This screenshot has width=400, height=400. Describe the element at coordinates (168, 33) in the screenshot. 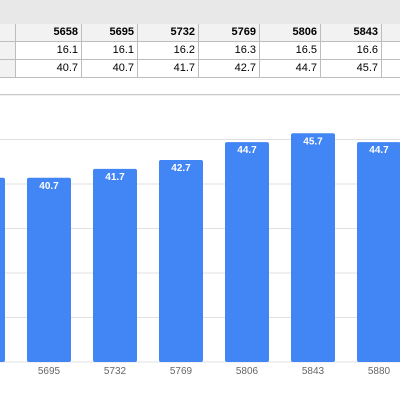

I see `header-cell: 5732` at that location.